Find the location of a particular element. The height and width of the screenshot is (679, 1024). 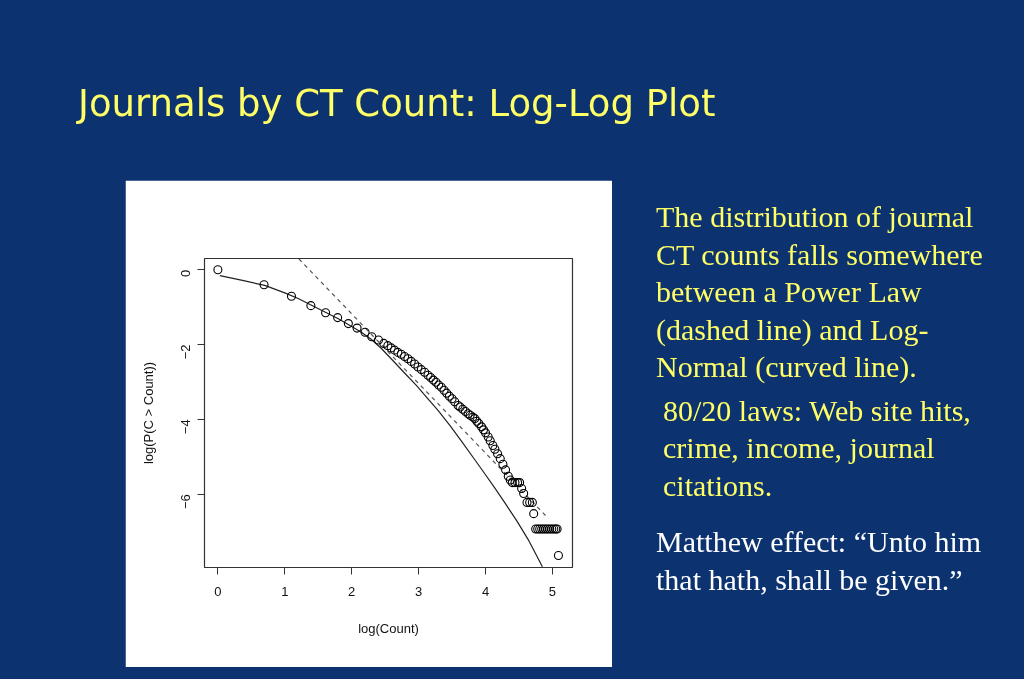

y-tick-label: −4 is located at coordinates (185, 427).